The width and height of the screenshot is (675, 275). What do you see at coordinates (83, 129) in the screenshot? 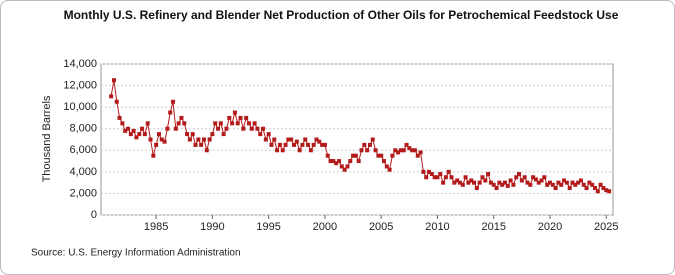
I see `y-tick-label: 8,000` at bounding box center [83, 129].